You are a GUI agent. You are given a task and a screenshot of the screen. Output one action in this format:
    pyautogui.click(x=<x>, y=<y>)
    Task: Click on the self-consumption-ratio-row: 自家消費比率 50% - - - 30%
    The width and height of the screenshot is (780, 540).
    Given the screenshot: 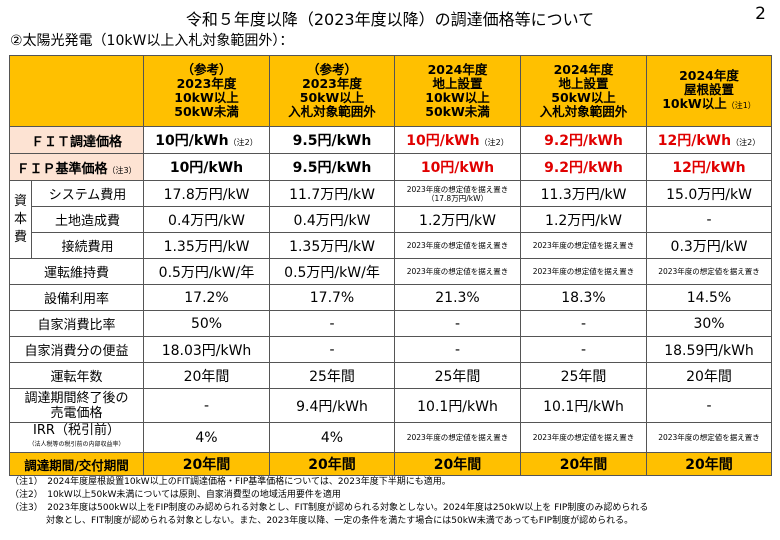 What is the action you would take?
    pyautogui.click(x=390, y=323)
    